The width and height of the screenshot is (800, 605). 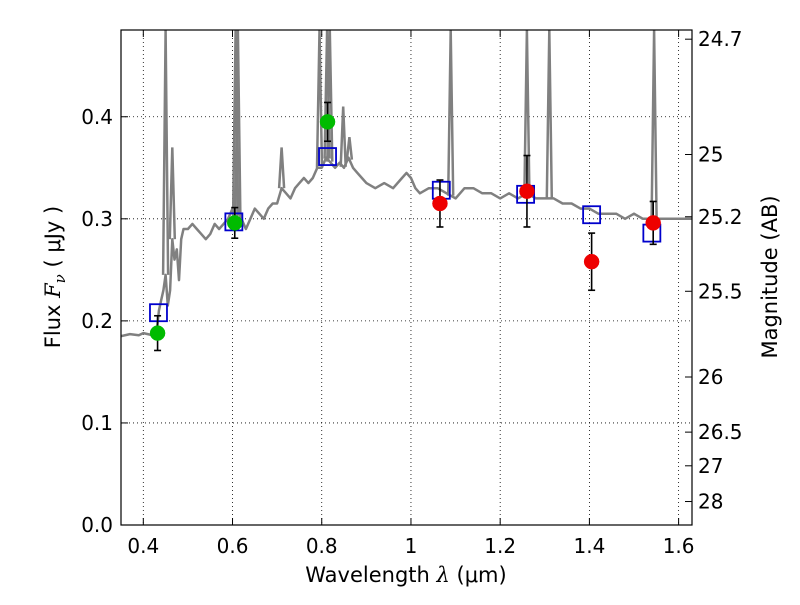 What do you see at coordinates (589, 546) in the screenshot?
I see `x-tick-label: 1.4` at bounding box center [589, 546].